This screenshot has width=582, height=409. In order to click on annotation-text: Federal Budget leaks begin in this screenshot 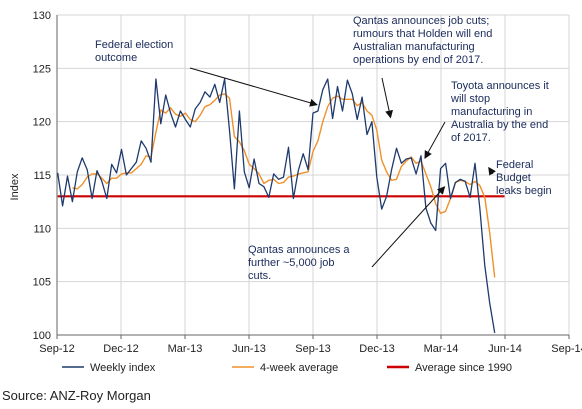, I will do `click(524, 178)`.